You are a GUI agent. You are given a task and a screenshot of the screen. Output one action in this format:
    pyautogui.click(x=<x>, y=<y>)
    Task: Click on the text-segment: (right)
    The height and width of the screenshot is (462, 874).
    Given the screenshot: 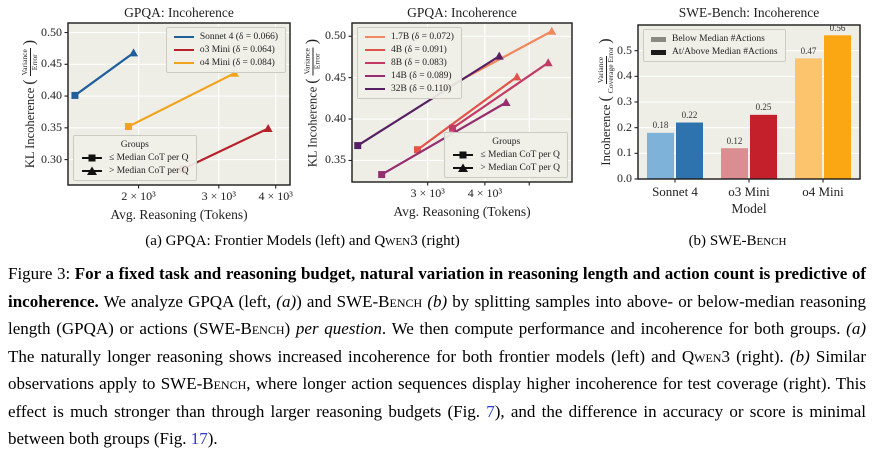 What is the action you would take?
    pyautogui.click(x=438, y=241)
    